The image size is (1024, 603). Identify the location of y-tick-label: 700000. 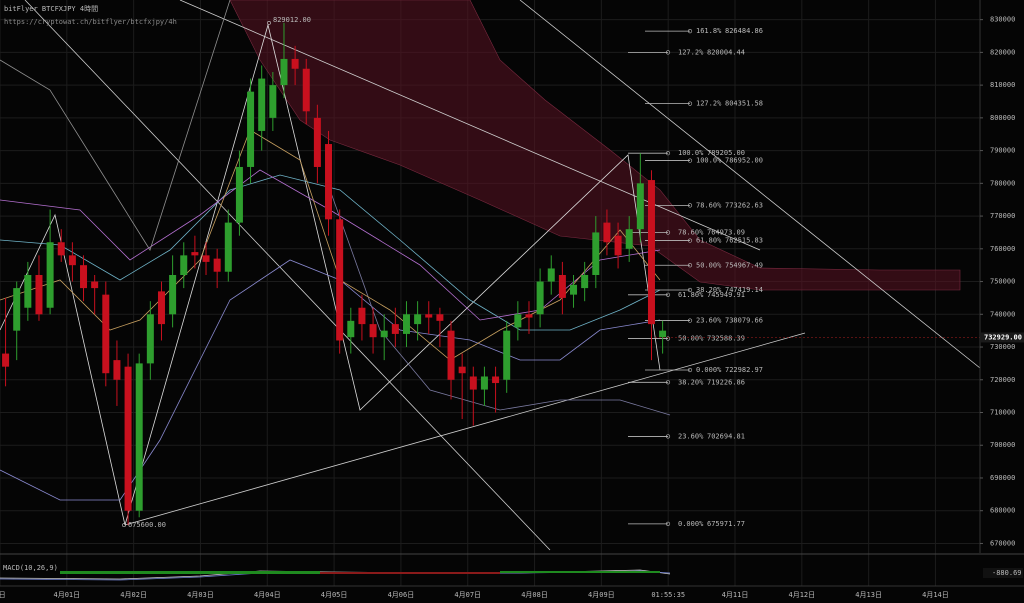
(1002, 445).